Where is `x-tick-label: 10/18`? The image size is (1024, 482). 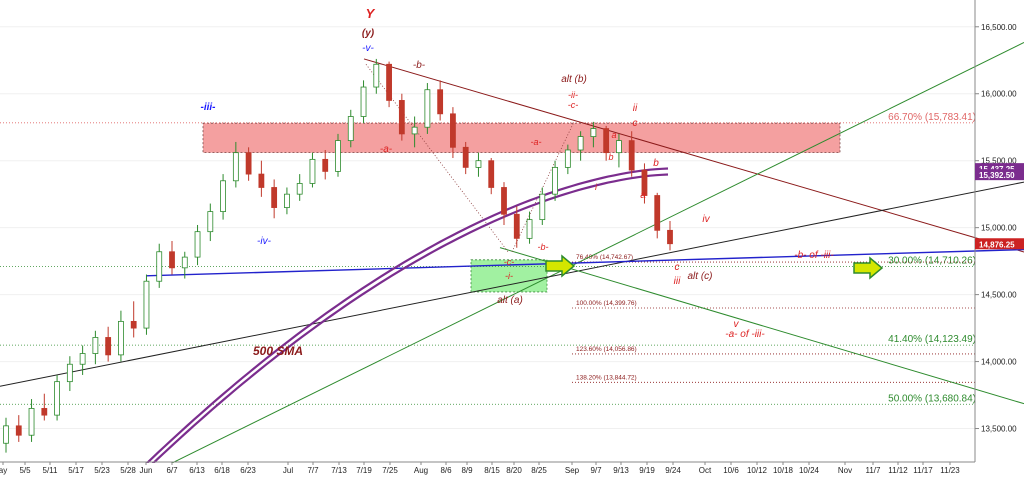 x-tick-label: 10/18 is located at coordinates (783, 470).